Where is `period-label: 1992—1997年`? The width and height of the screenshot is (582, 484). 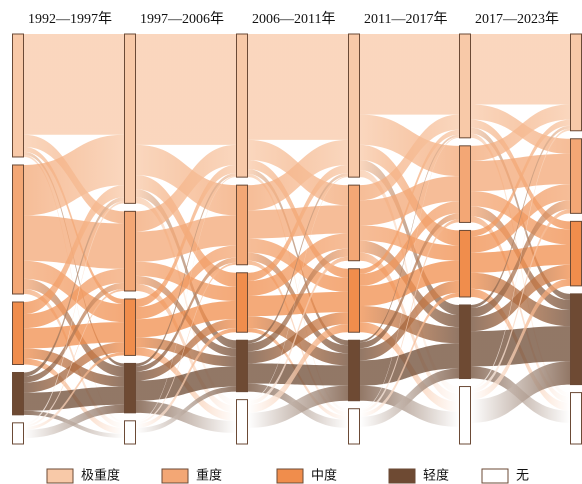 period-label: 1992—1997年 is located at coordinates (70, 19).